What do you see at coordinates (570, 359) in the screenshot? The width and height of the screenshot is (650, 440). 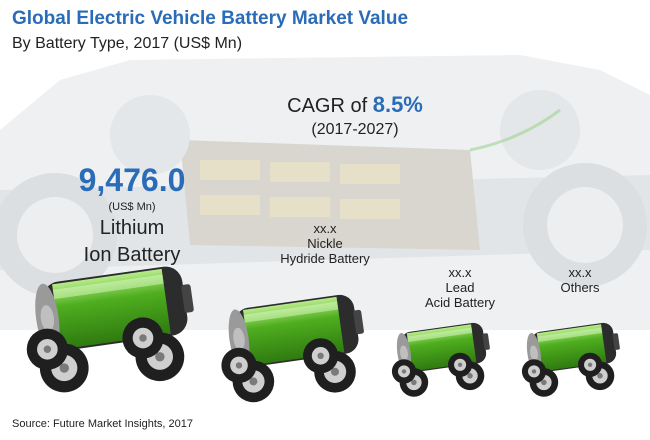 I see `battery-bar-others` at bounding box center [570, 359].